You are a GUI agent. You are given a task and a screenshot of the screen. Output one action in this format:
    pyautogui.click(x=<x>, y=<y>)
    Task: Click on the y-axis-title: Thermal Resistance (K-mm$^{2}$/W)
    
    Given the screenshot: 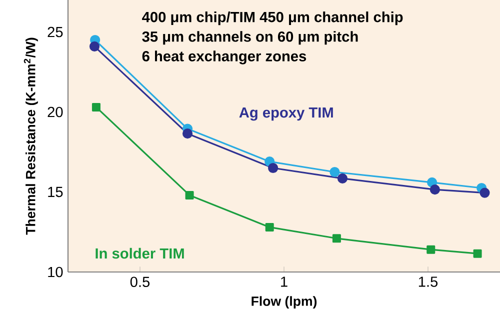 What is the action you would take?
    pyautogui.click(x=31, y=136)
    